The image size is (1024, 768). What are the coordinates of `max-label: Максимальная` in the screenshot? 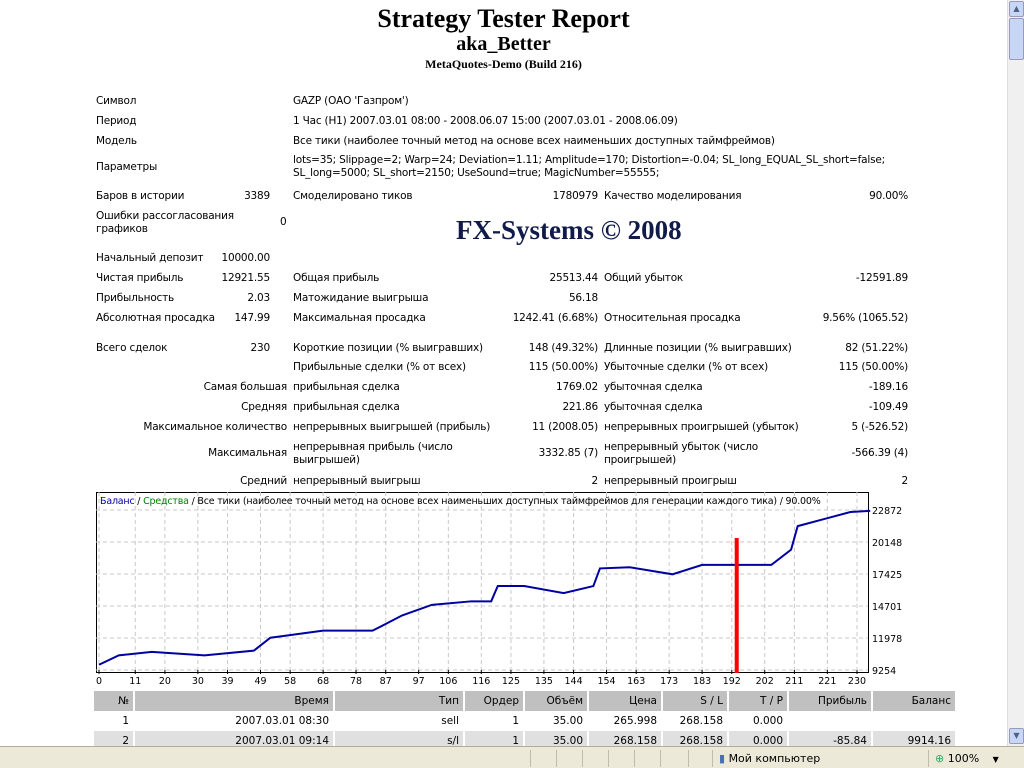 It's located at (247, 453).